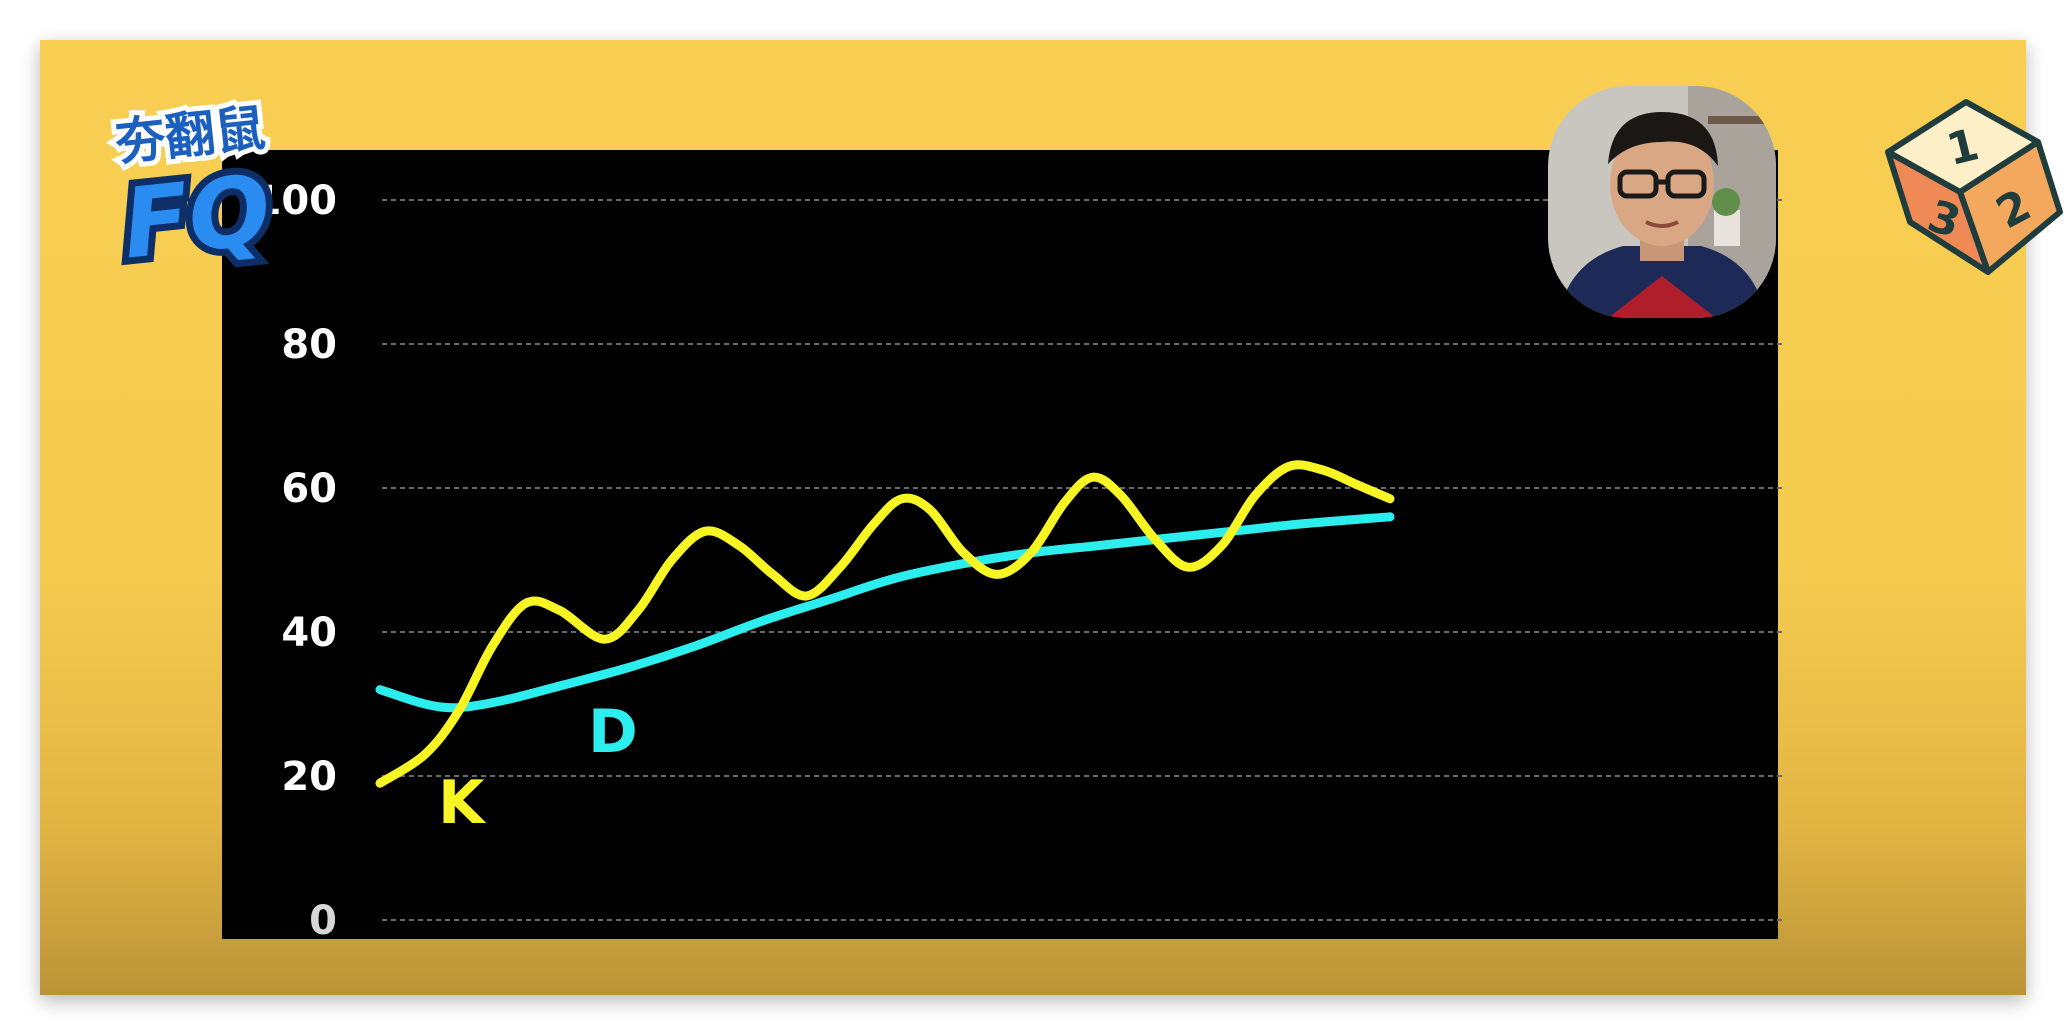  I want to click on y-tick-label: 20, so click(309, 777).